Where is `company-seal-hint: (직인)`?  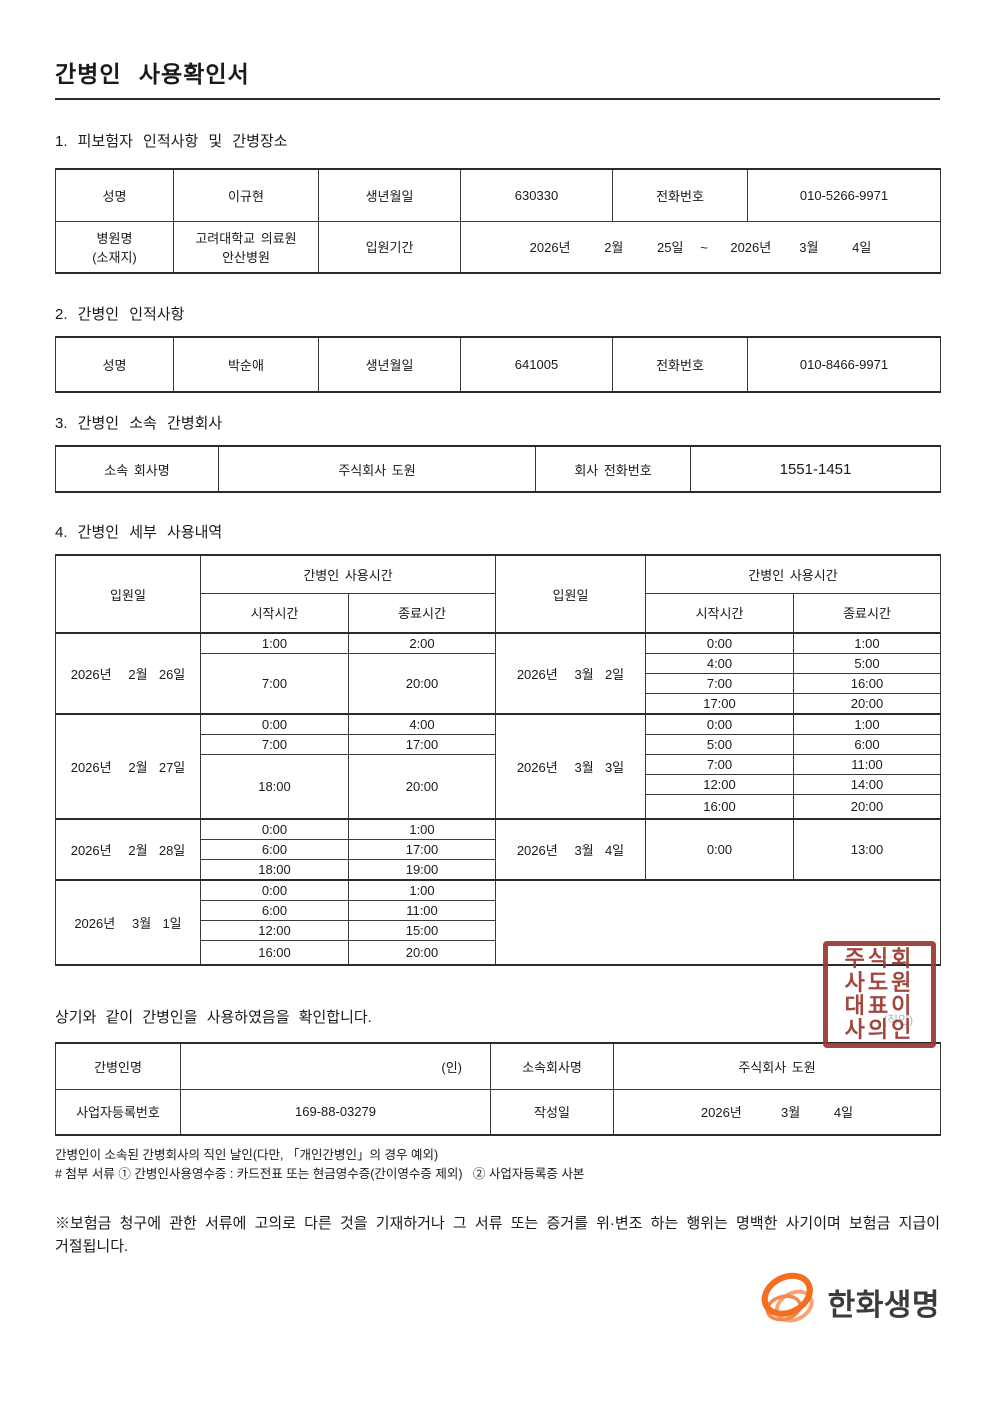
company-seal-hint: (직인) is located at coordinates (898, 1020).